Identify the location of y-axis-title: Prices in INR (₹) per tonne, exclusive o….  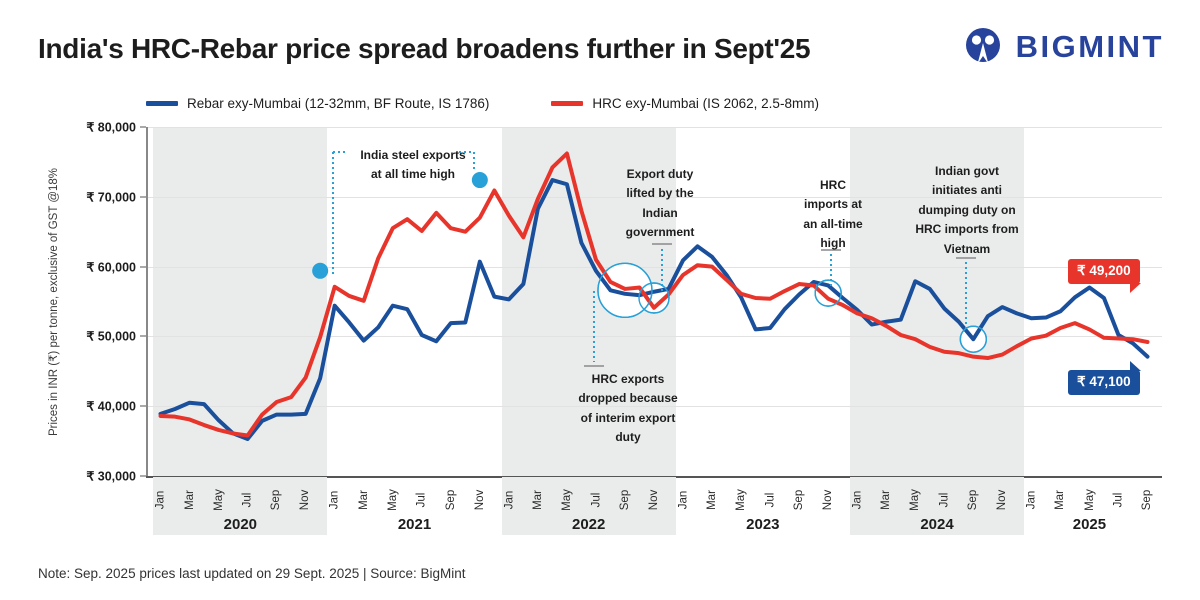
(53, 301).